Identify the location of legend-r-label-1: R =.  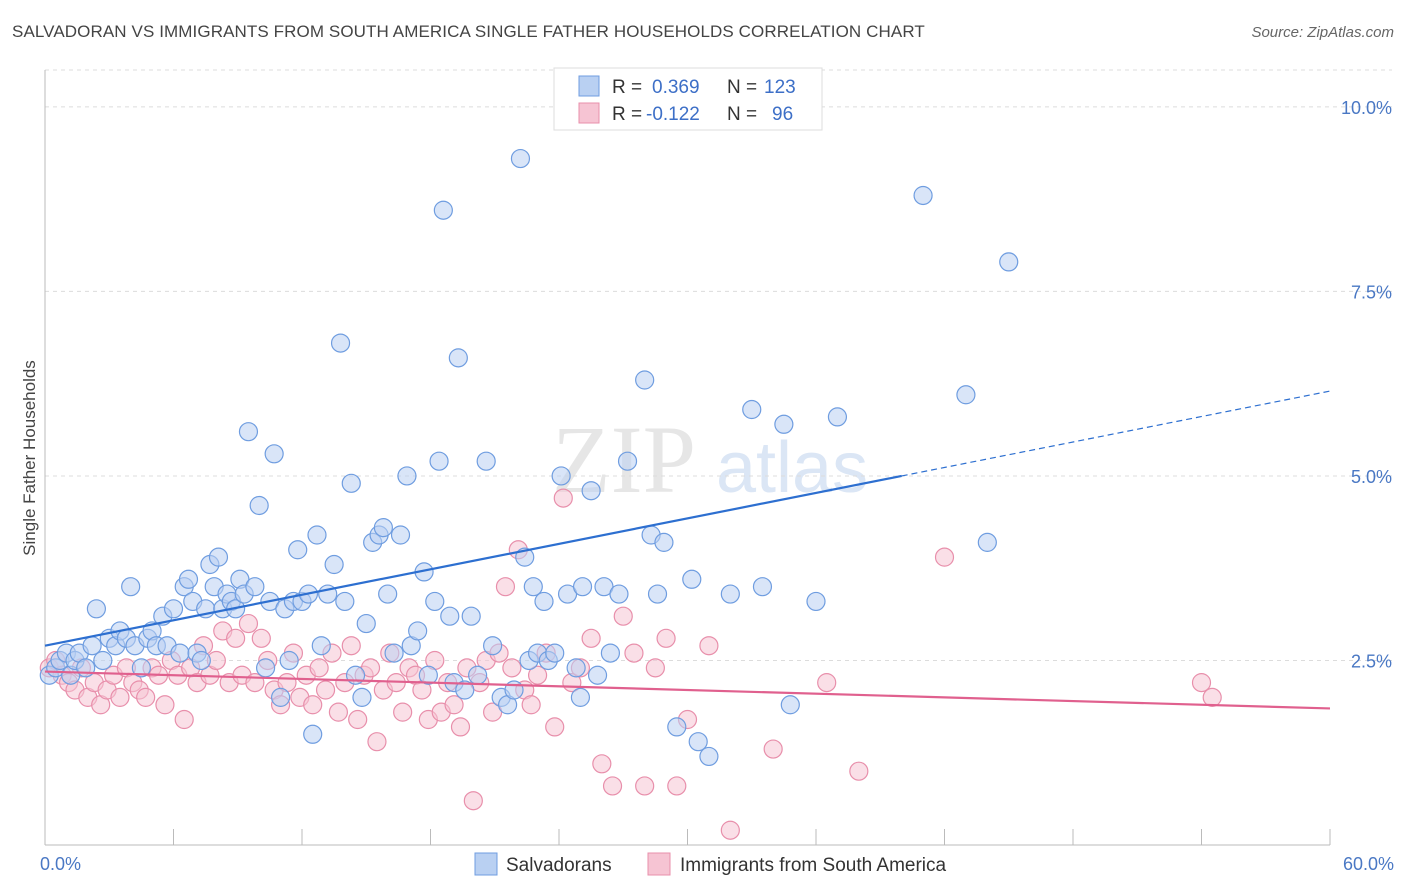
(627, 87).